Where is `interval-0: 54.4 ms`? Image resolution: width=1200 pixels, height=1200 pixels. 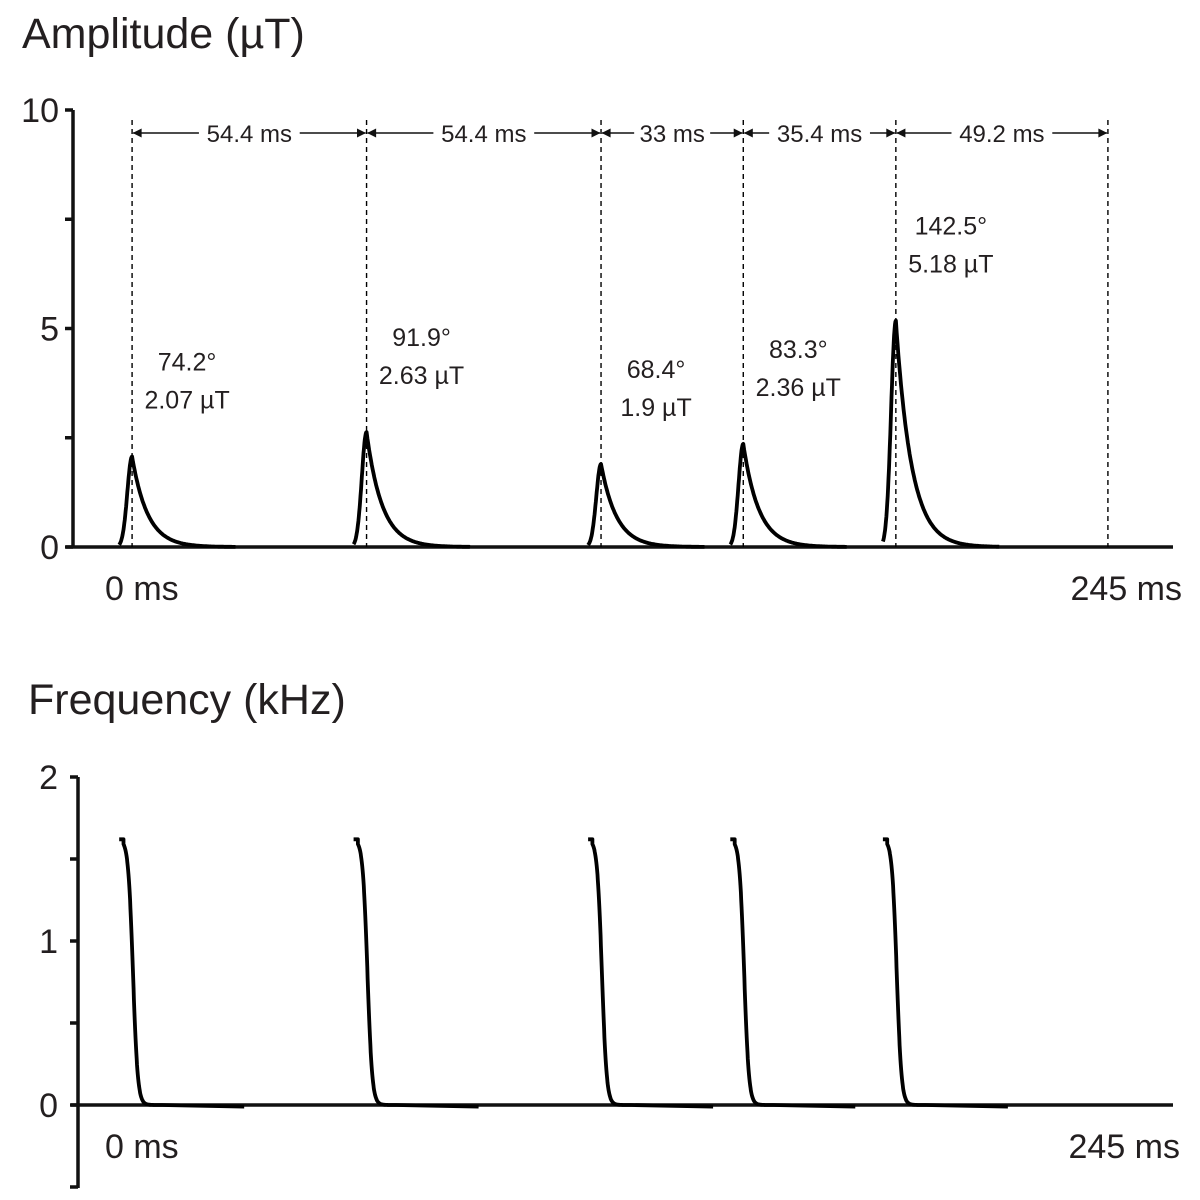 interval-0: 54.4 ms is located at coordinates (249, 134).